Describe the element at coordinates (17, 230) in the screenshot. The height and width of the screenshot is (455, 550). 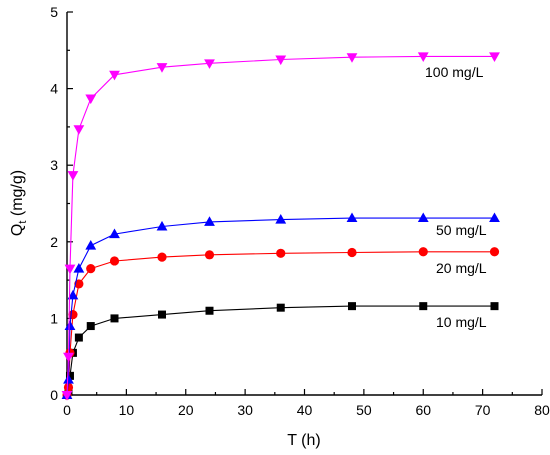
I see `y-axis-title-main: Q` at that location.